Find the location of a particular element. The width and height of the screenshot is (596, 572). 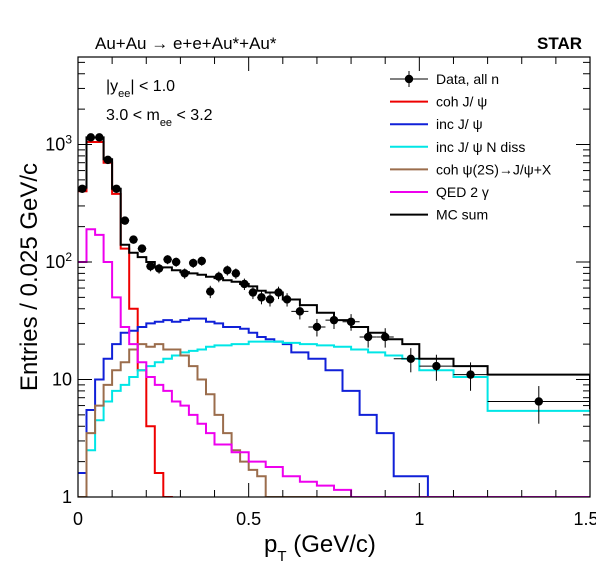

mass-cut-label: 3.0 < mee < 3.2 is located at coordinates (159, 118).